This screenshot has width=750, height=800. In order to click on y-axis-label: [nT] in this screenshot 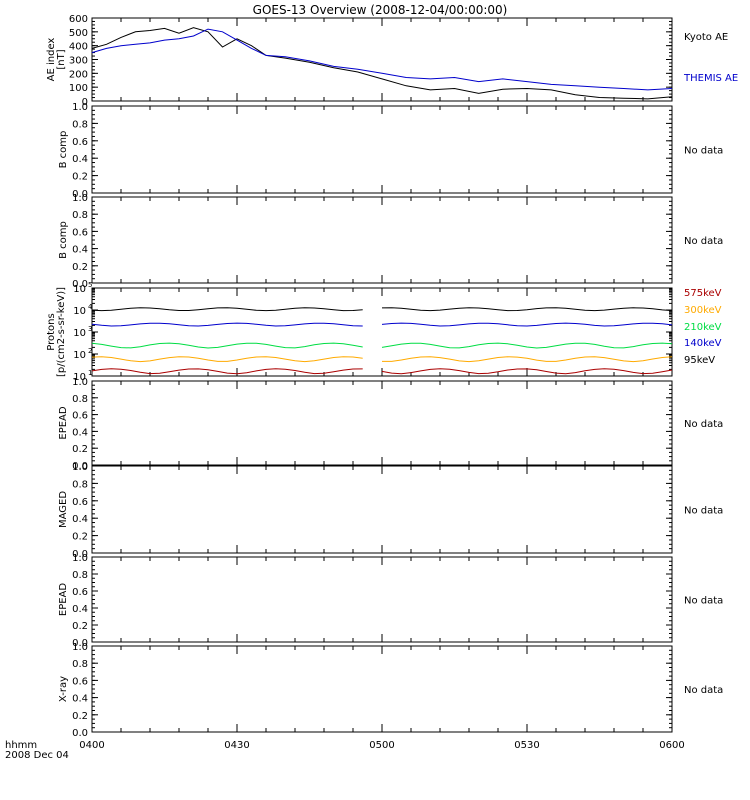, I will do `click(61, 59)`.